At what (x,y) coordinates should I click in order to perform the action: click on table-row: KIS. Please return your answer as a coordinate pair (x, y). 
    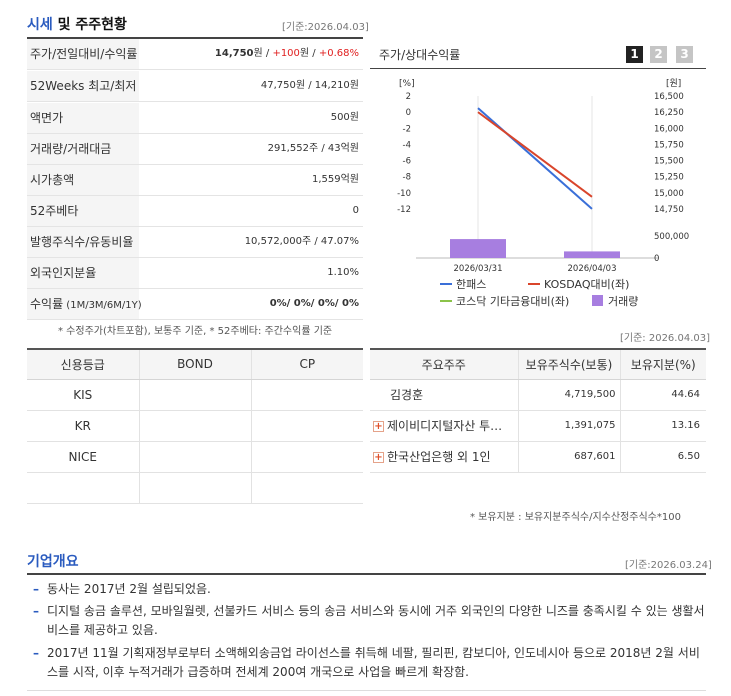
    Looking at the image, I should click on (195, 395).